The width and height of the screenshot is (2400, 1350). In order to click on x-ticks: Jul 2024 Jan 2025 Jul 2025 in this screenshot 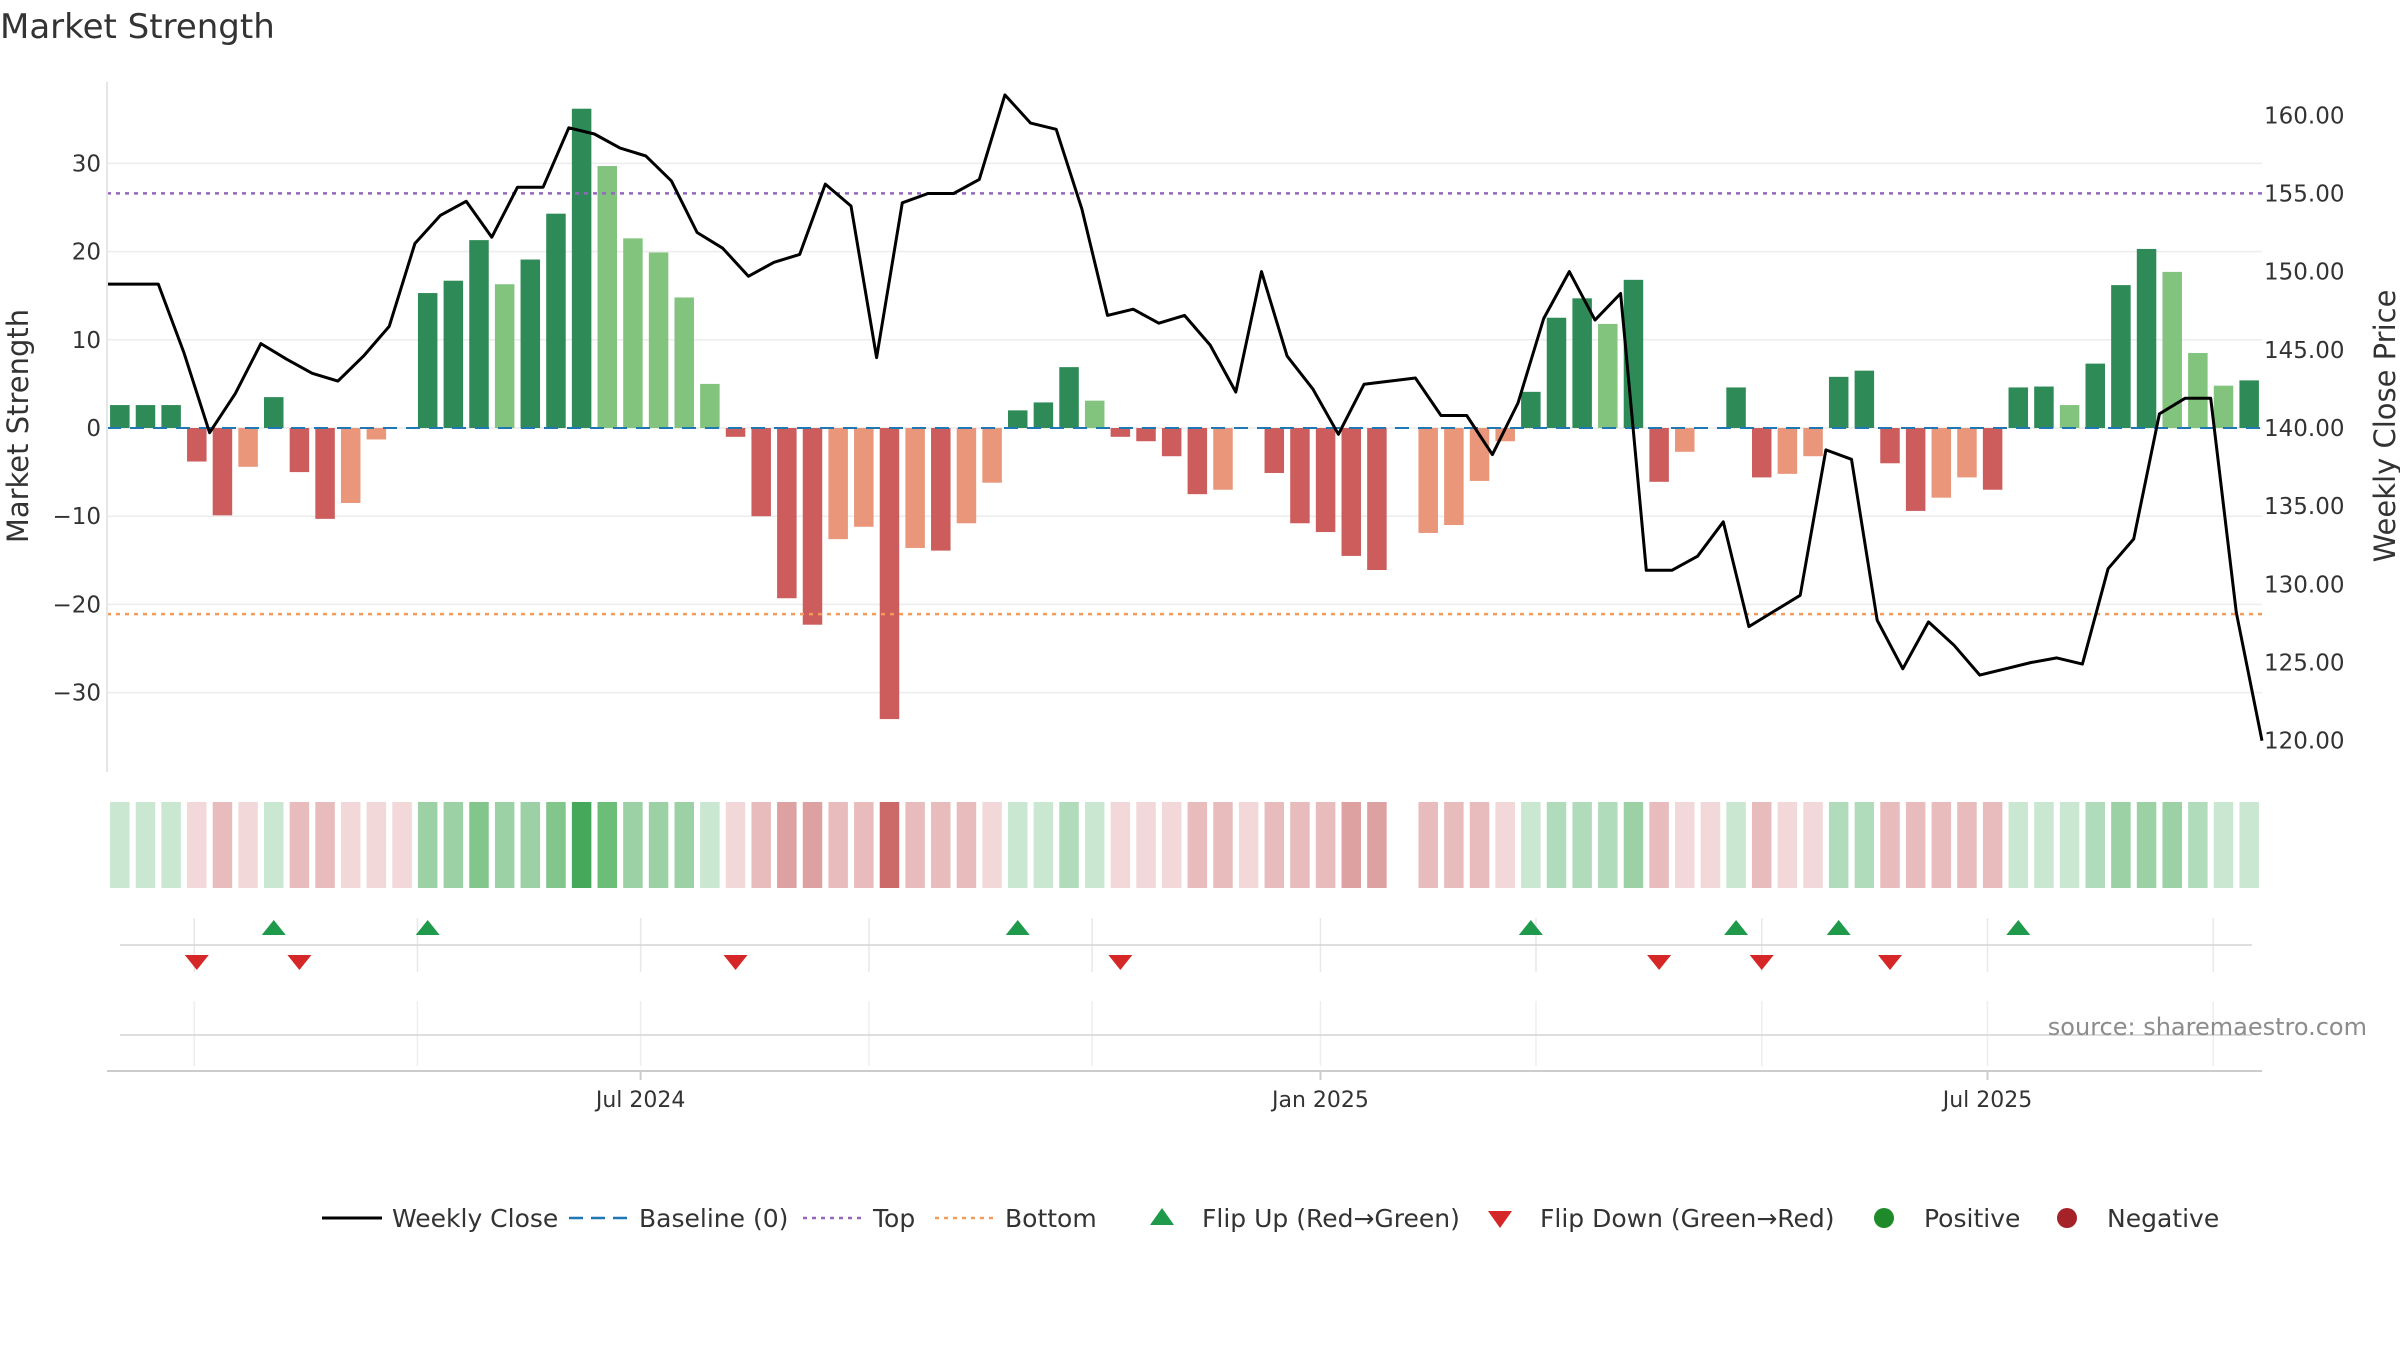, I will do `click(1313, 1092)`.